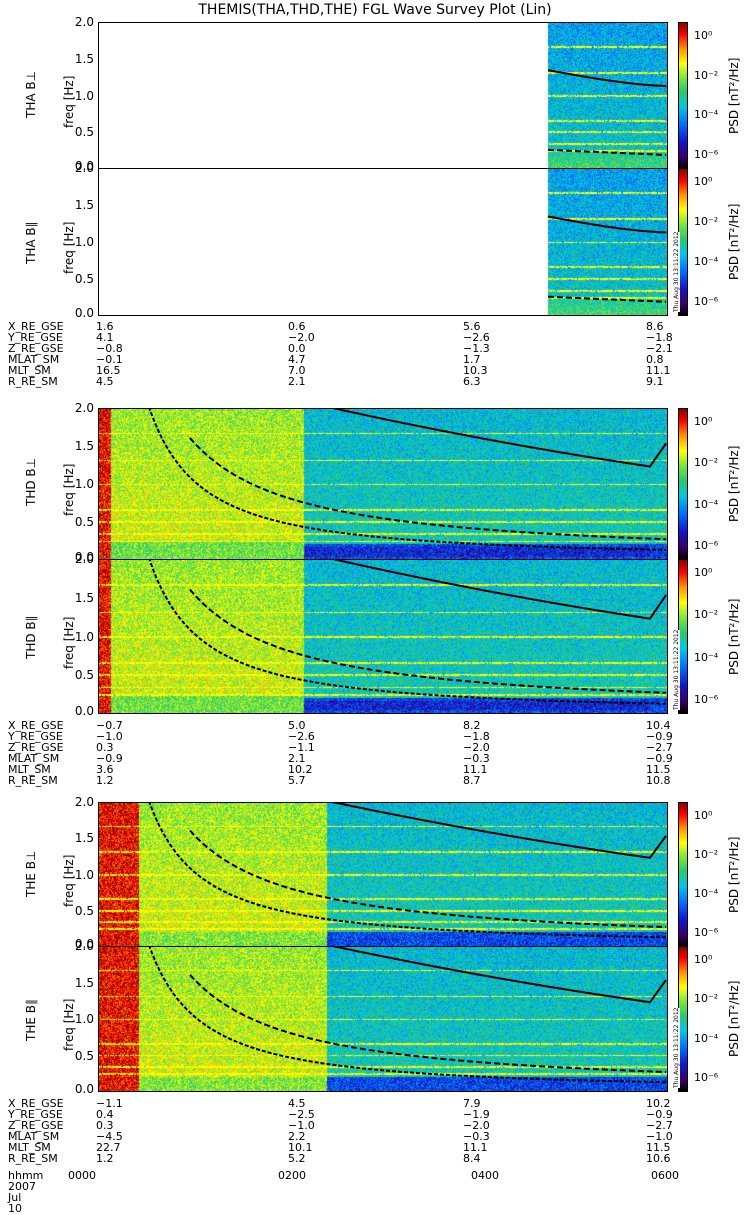 This screenshot has height=1215, width=750. What do you see at coordinates (485, 1175) in the screenshot?
I see `time-tick: 0400` at bounding box center [485, 1175].